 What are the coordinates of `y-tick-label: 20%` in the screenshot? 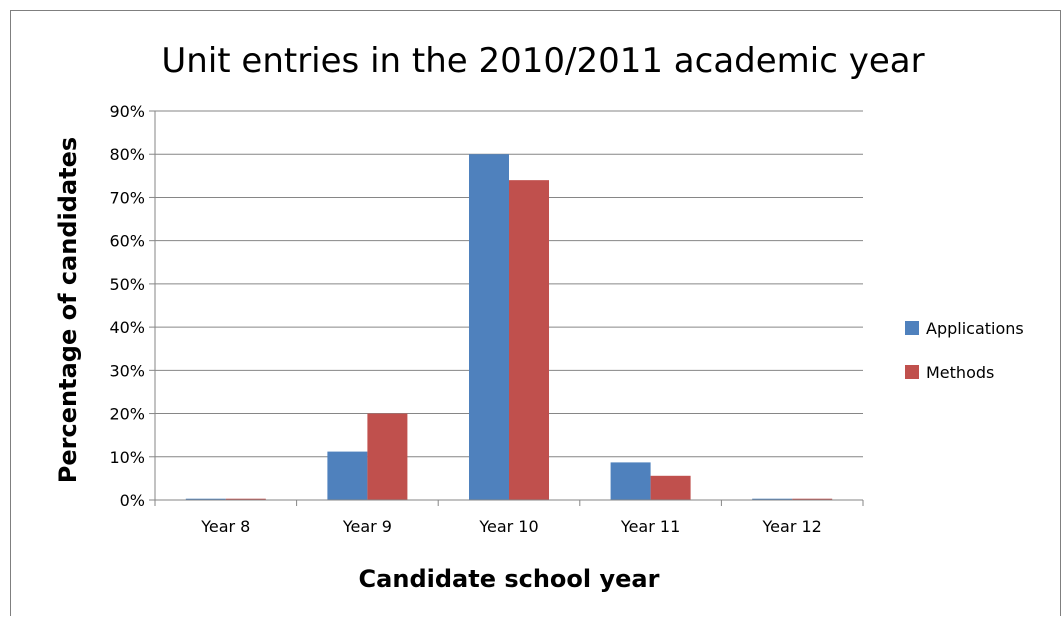 It's located at (127, 414).